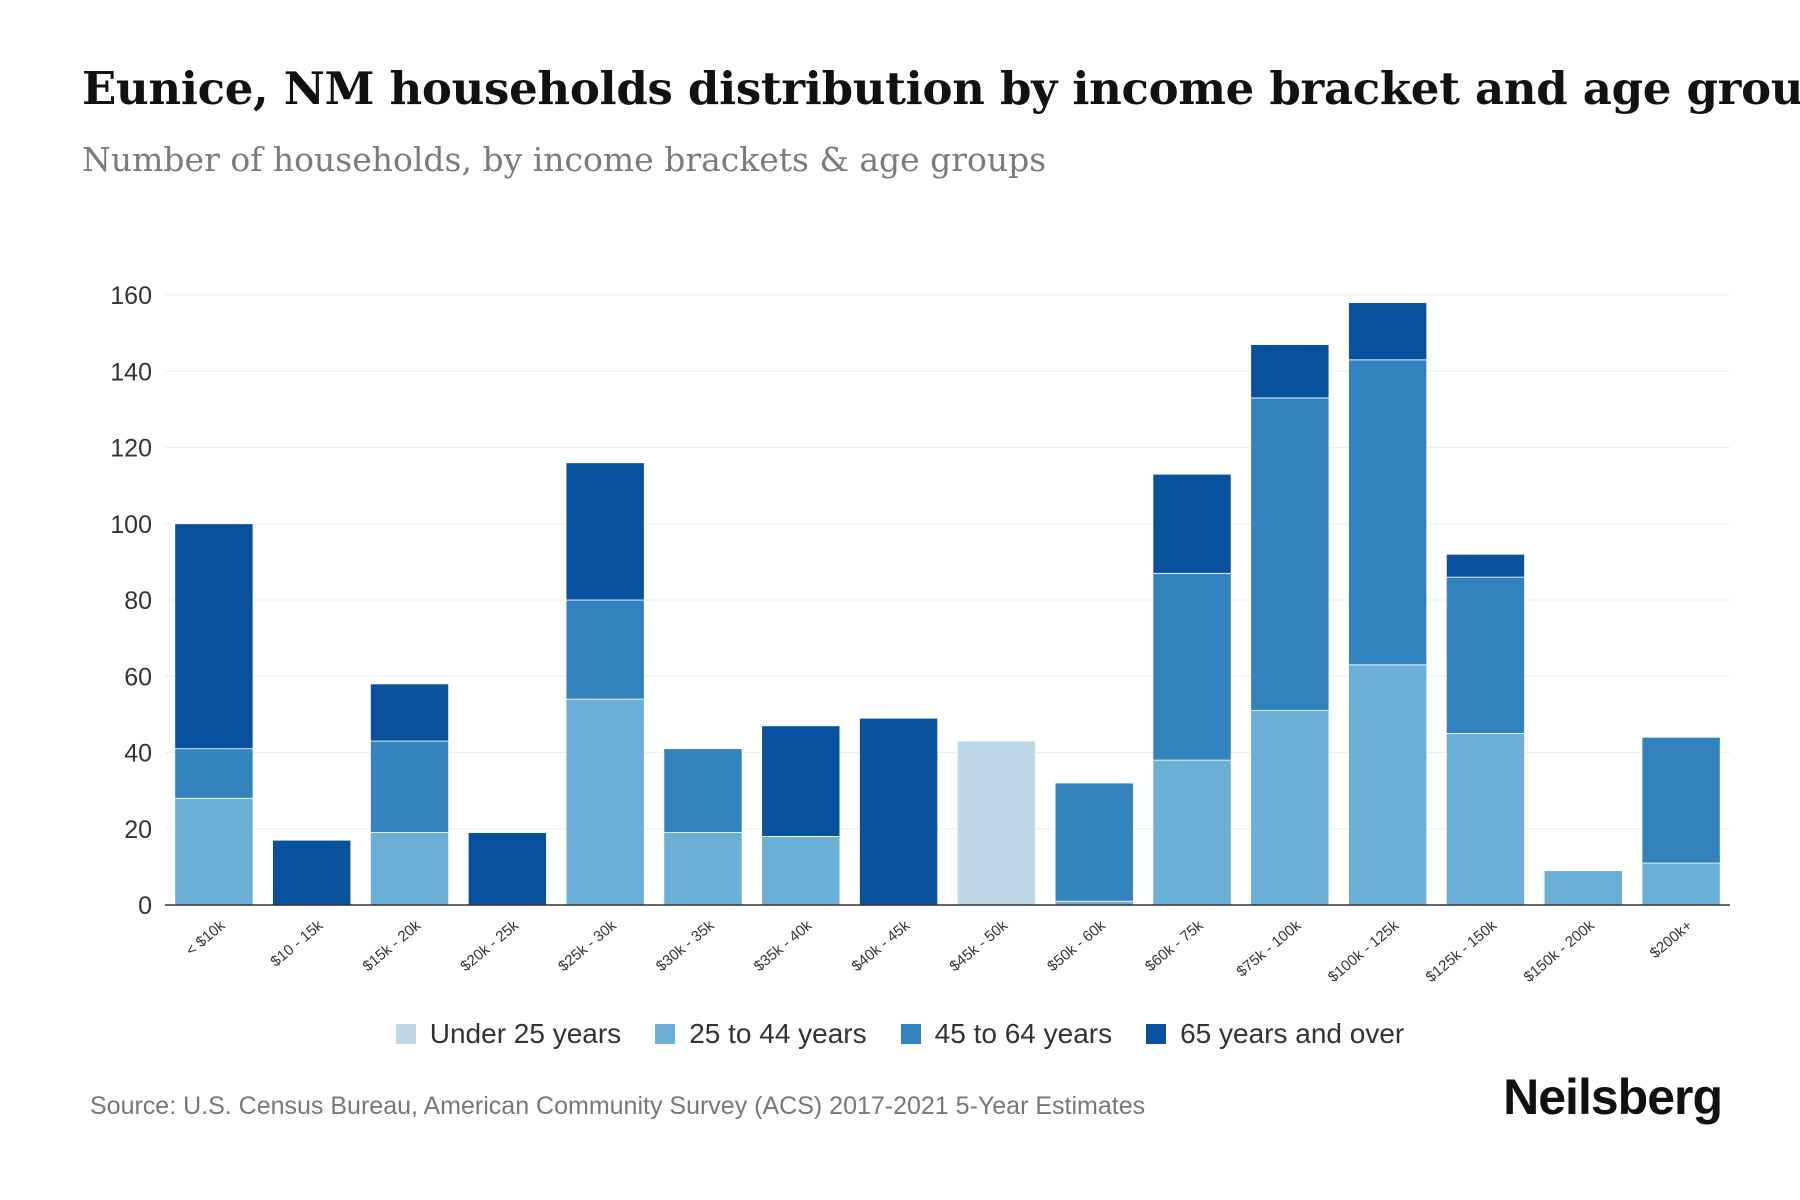  What do you see at coordinates (881, 946) in the screenshot?
I see `x-tick-label: $40k - 45k` at bounding box center [881, 946].